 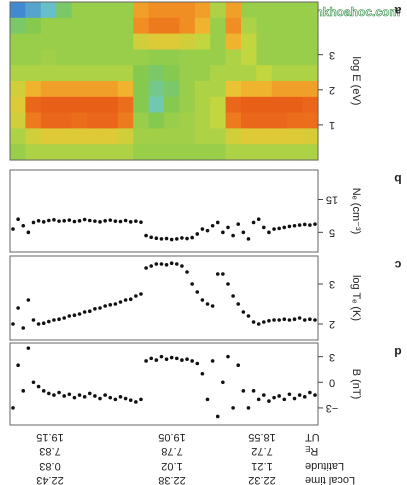 I want to click on x-tick-label: 1.02, so click(x=171, y=466).